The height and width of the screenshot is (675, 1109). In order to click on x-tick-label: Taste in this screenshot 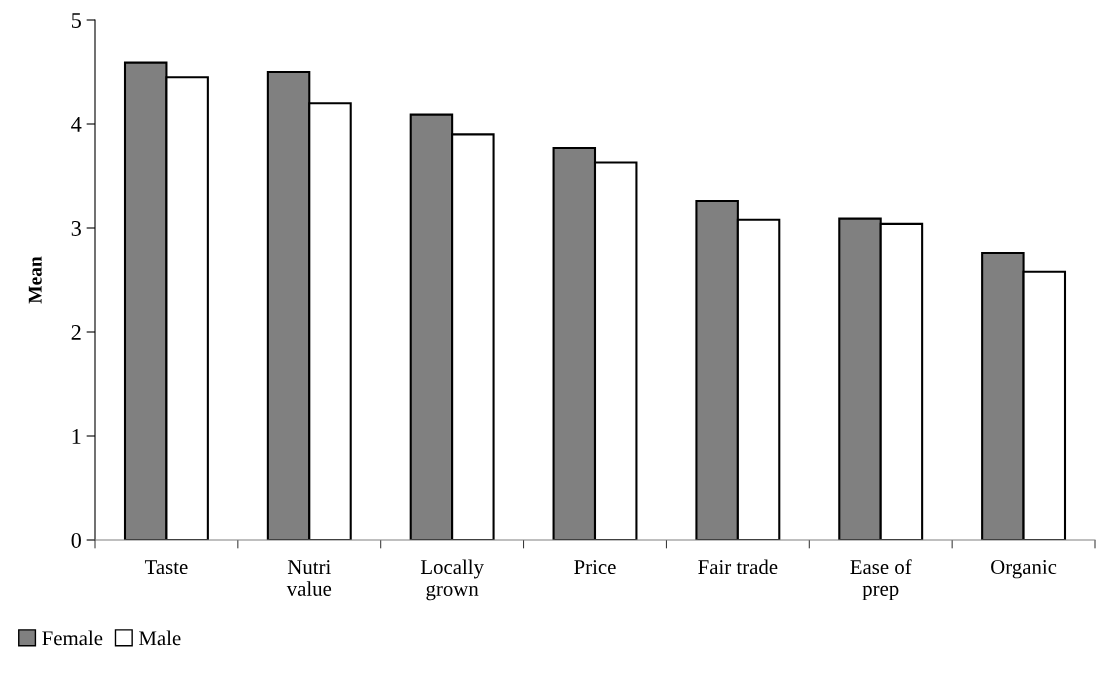, I will do `click(166, 567)`.